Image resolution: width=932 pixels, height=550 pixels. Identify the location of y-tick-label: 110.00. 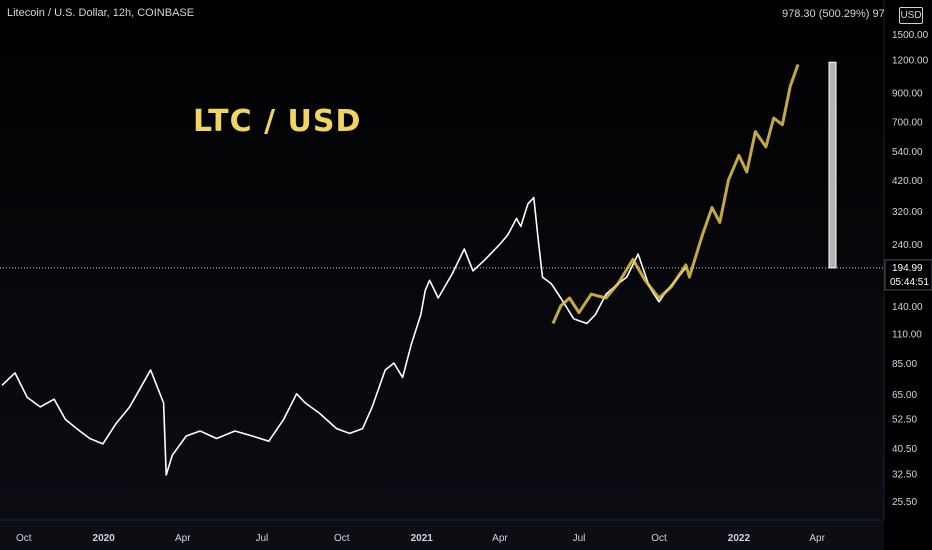
(907, 335).